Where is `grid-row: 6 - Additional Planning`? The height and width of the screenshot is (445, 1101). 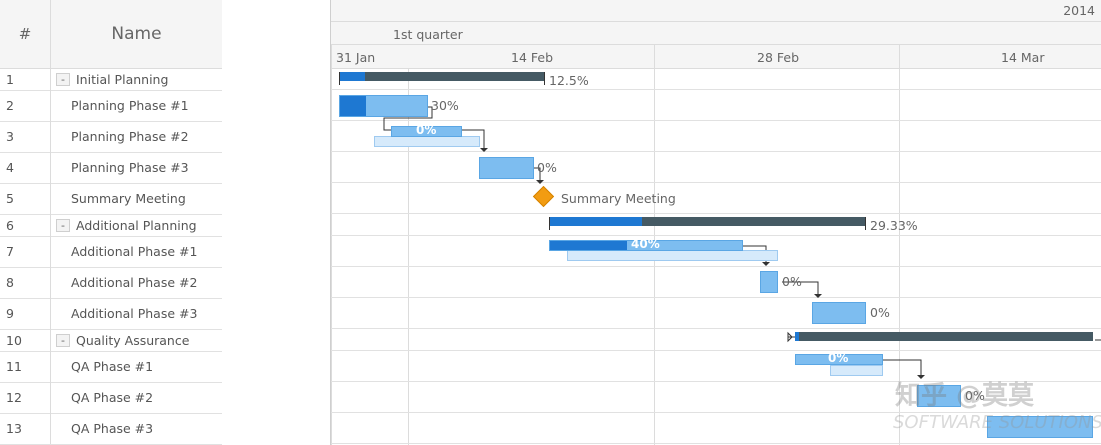 grid-row: 6 - Additional Planning is located at coordinates (111, 225).